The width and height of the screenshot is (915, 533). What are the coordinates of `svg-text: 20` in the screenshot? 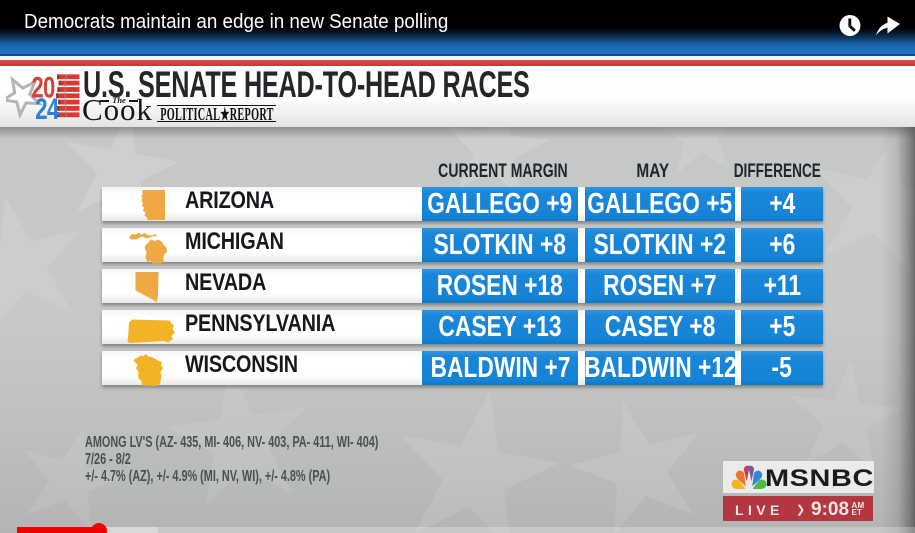 It's located at (42, 87).